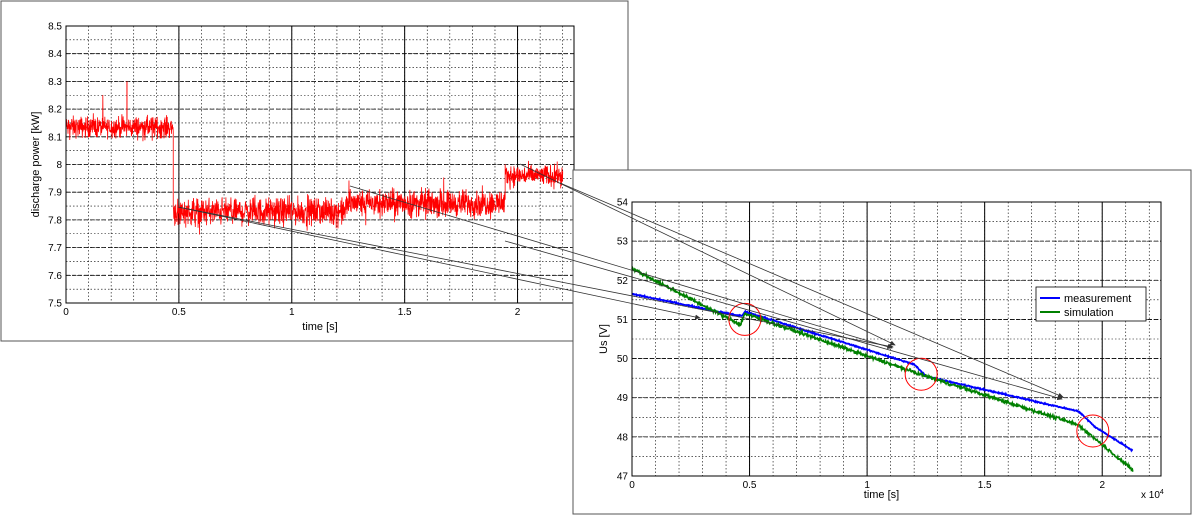  Describe the element at coordinates (750, 485) in the screenshot. I see `chart2-x-tick-label: 0.5` at that location.